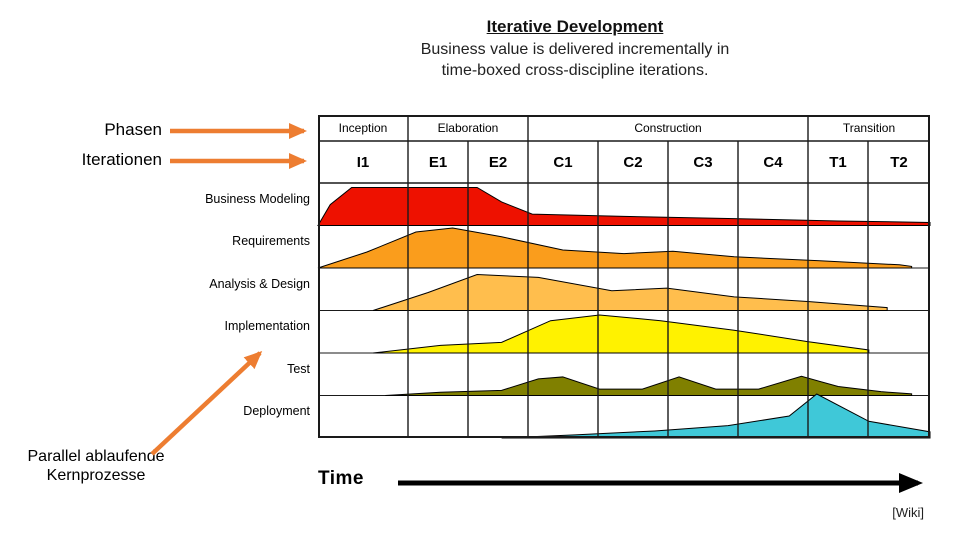  I want to click on hump-deployment, so click(716, 416).